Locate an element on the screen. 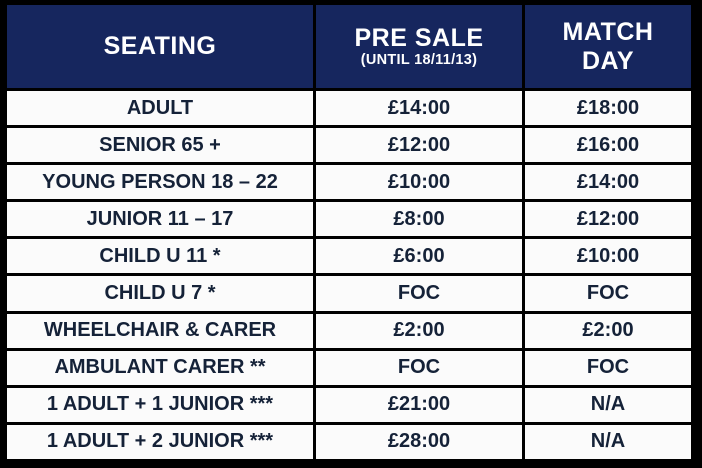  match-day-header-label: MATCH DAY is located at coordinates (608, 46).